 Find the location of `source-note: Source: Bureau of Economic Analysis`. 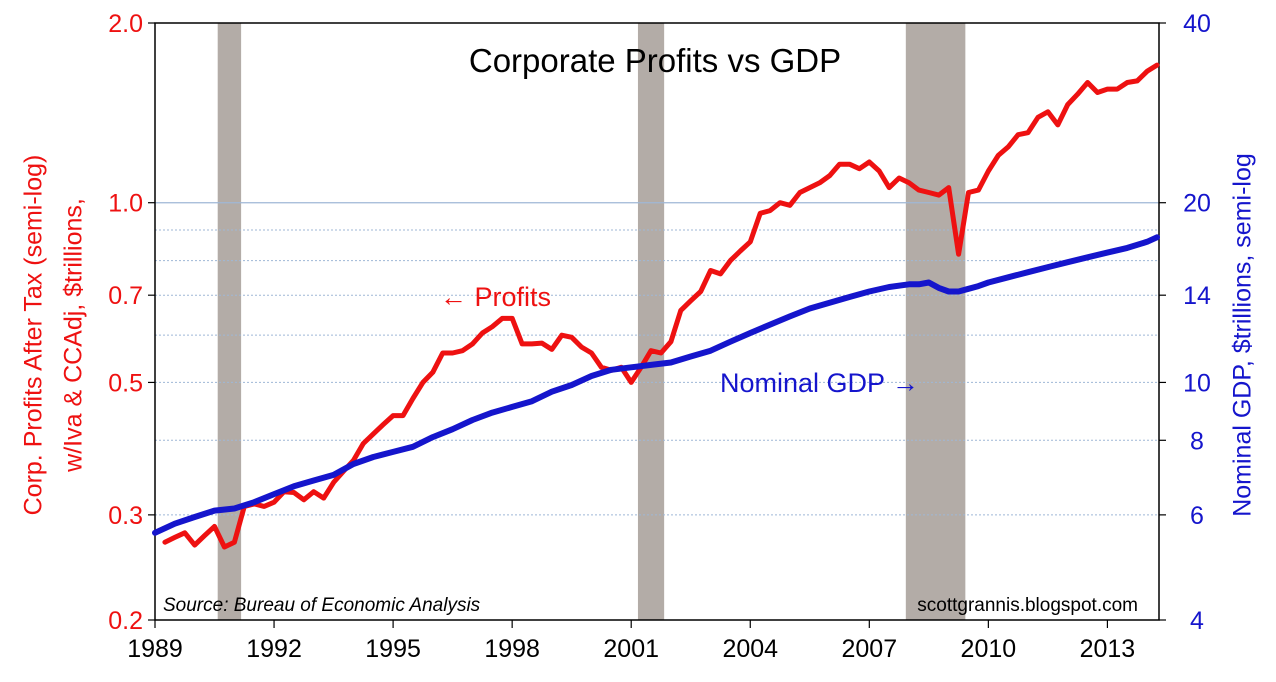

source-note: Source: Bureau of Economic Analysis is located at coordinates (322, 605).